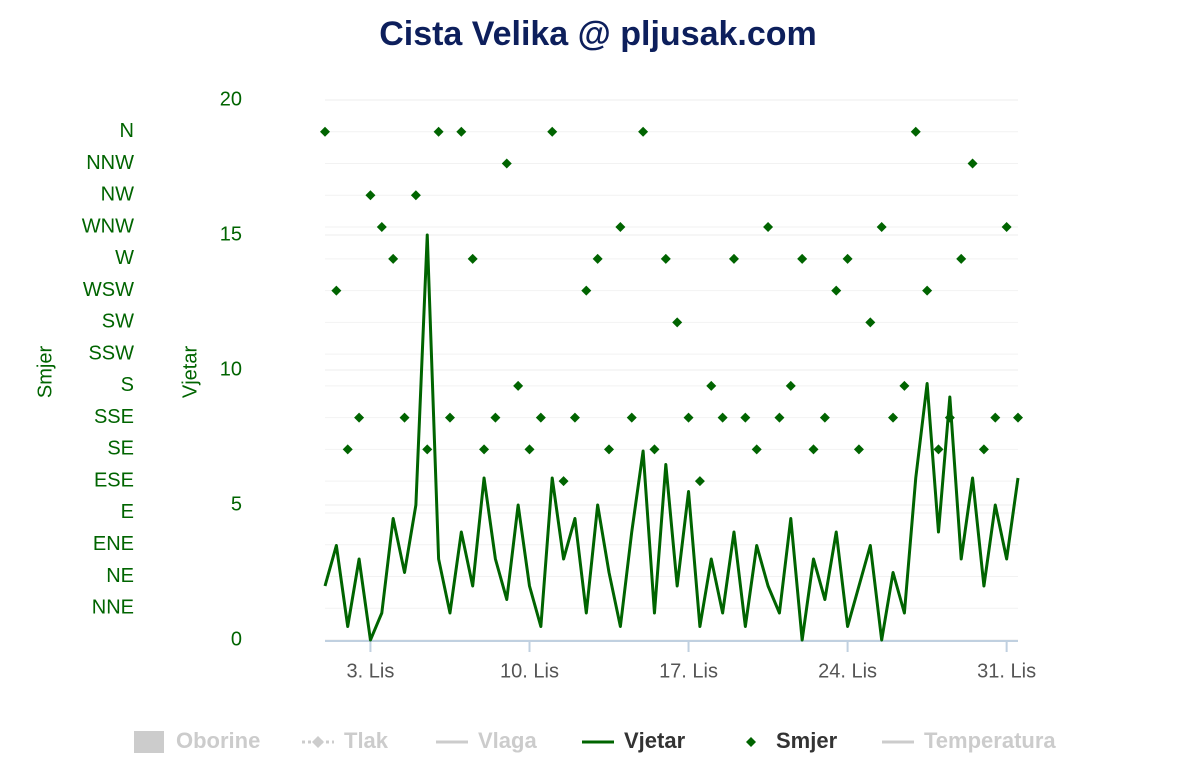  I want to click on y-tick-label: 20, so click(231, 99).